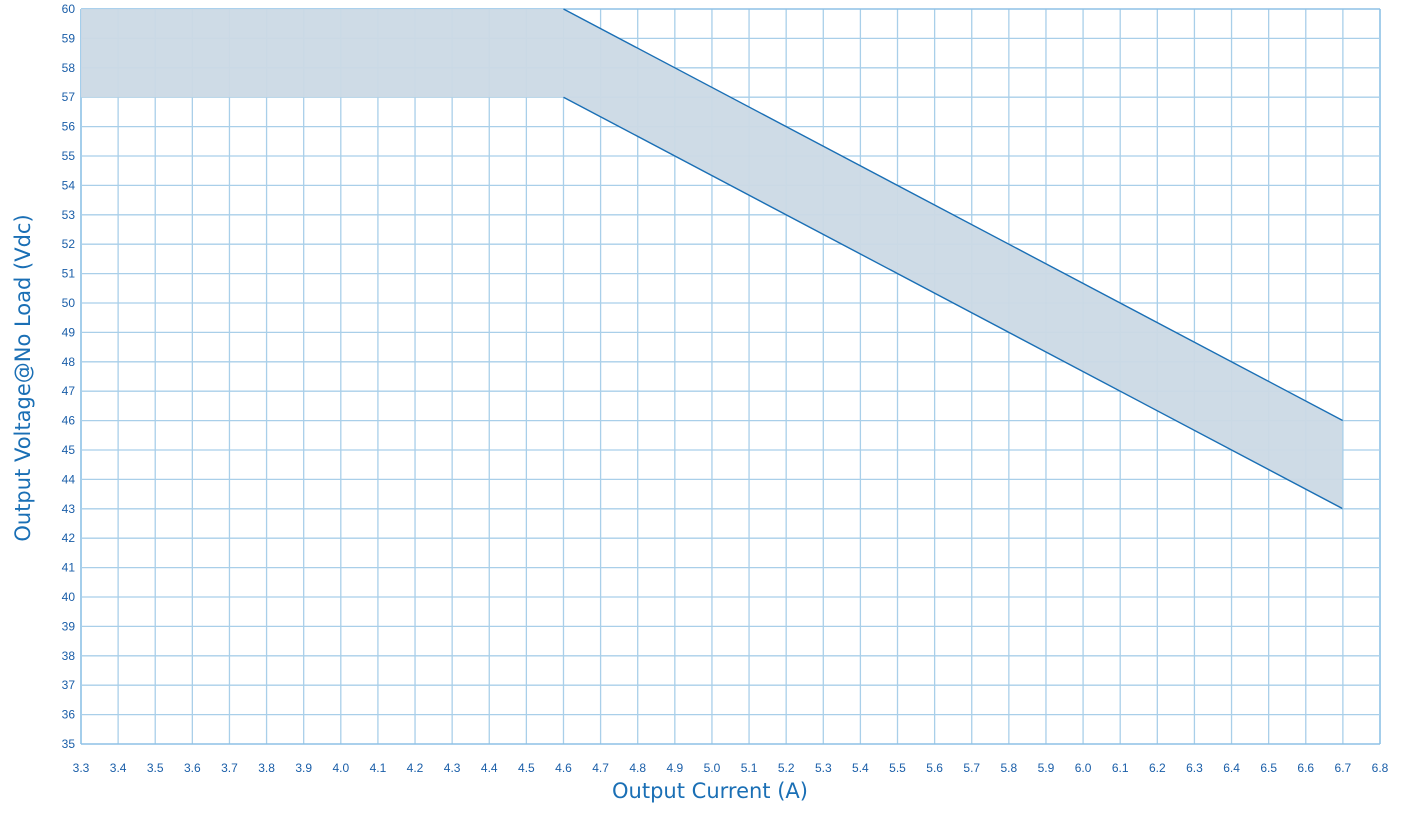  I want to click on x-tick-label: 4.3, so click(452, 768).